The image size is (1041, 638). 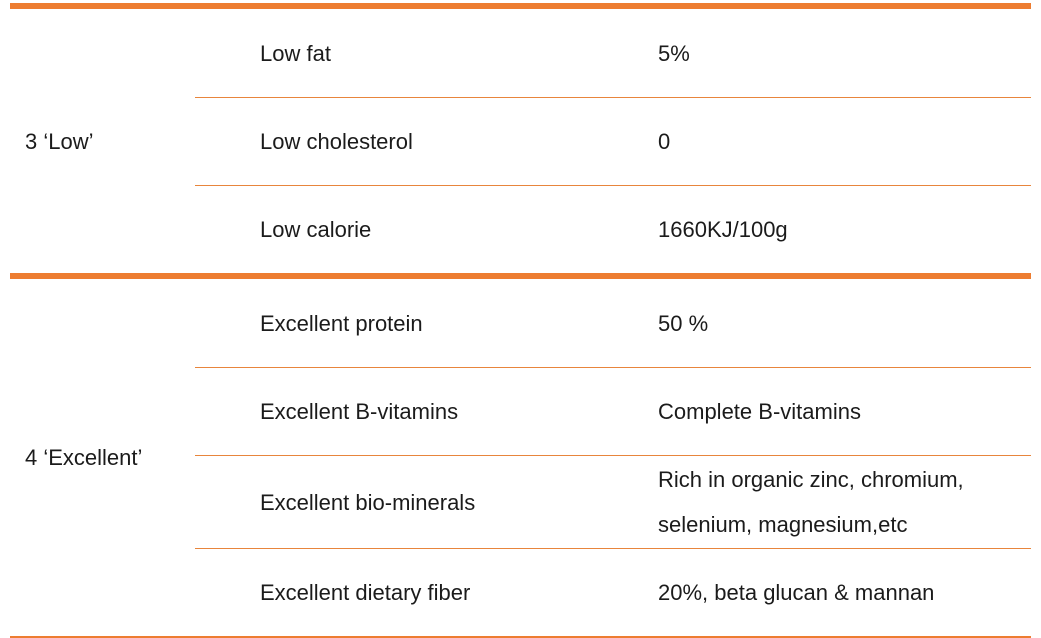 What do you see at coordinates (316, 229) in the screenshot?
I see `nutrient-name: Low calorie` at bounding box center [316, 229].